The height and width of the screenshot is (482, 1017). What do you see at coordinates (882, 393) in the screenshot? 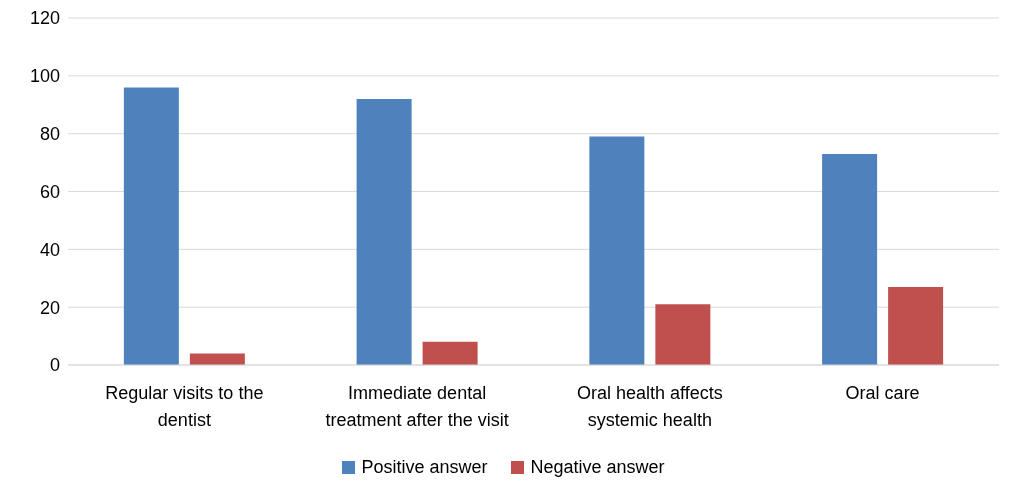
I see `x-tick-label: Oral care` at bounding box center [882, 393].